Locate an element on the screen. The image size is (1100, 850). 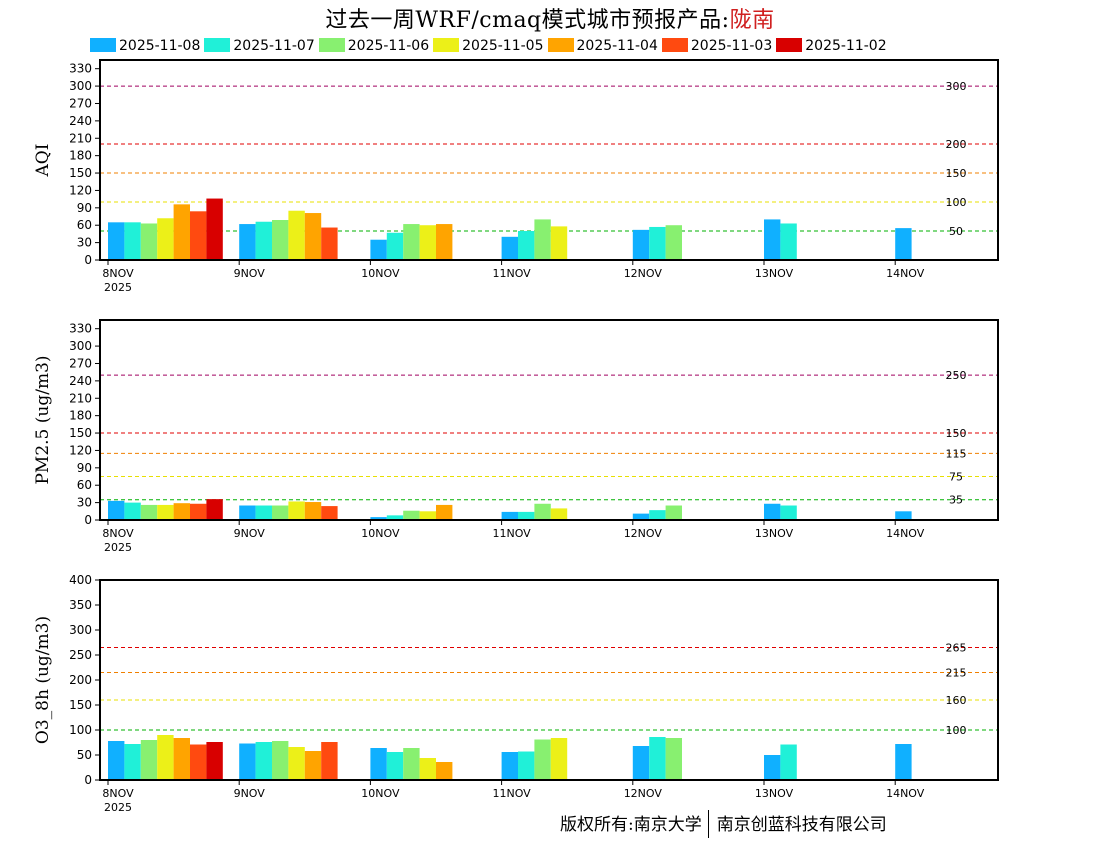
threshold-label: 250 is located at coordinates (956, 375).